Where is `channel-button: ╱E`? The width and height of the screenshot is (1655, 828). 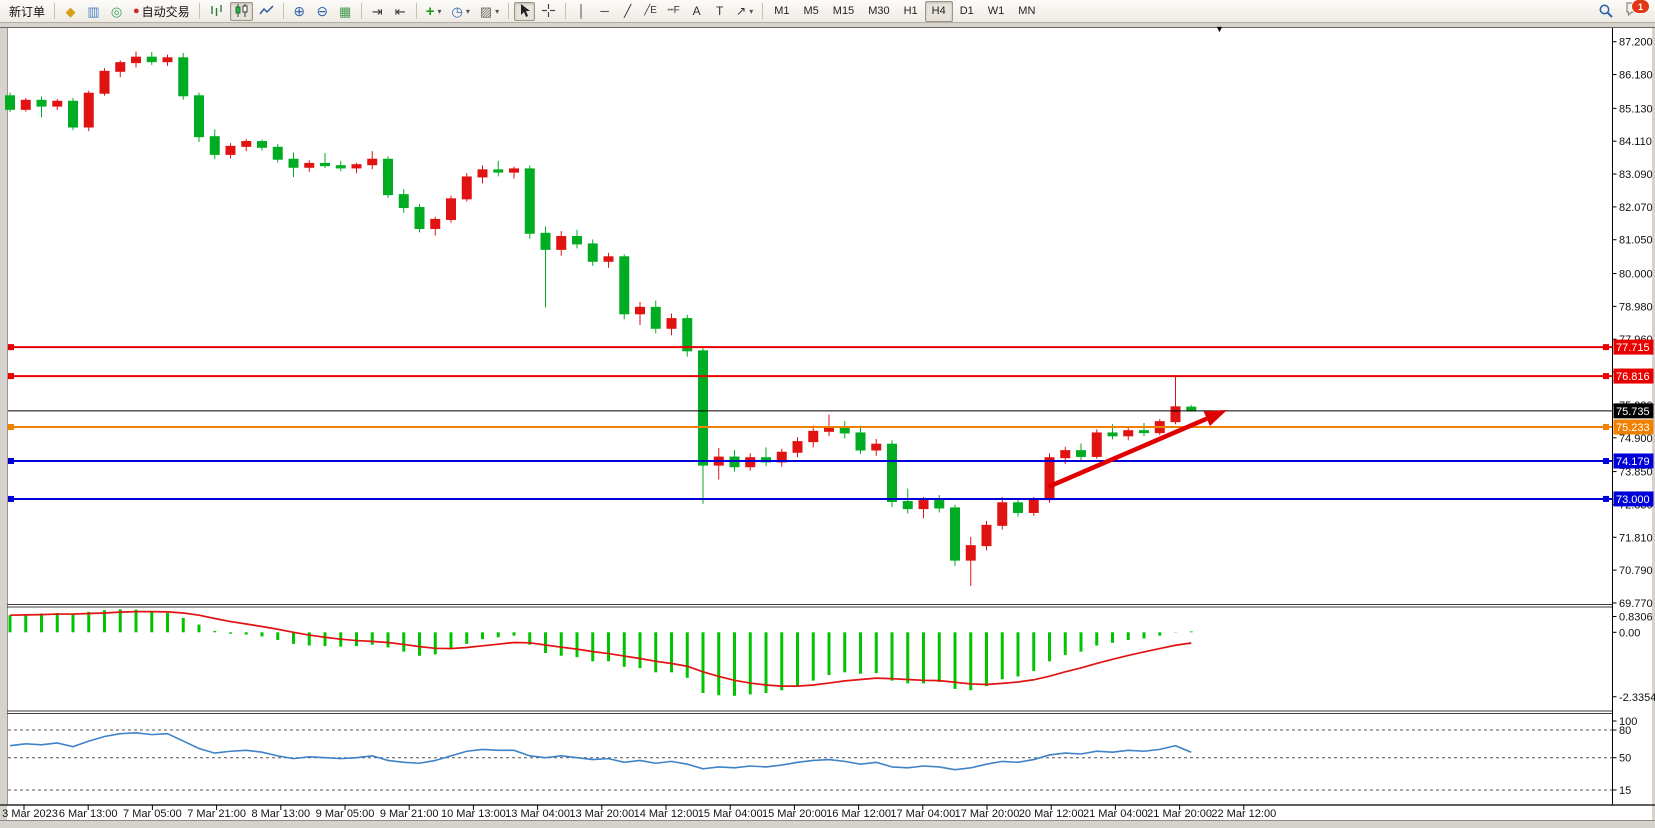 channel-button: ╱E is located at coordinates (650, 11).